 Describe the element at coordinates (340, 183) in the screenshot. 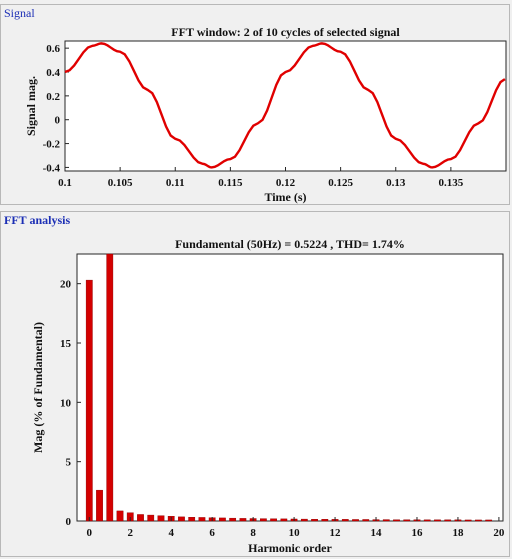

I see `x-tick-label: 0.125` at that location.